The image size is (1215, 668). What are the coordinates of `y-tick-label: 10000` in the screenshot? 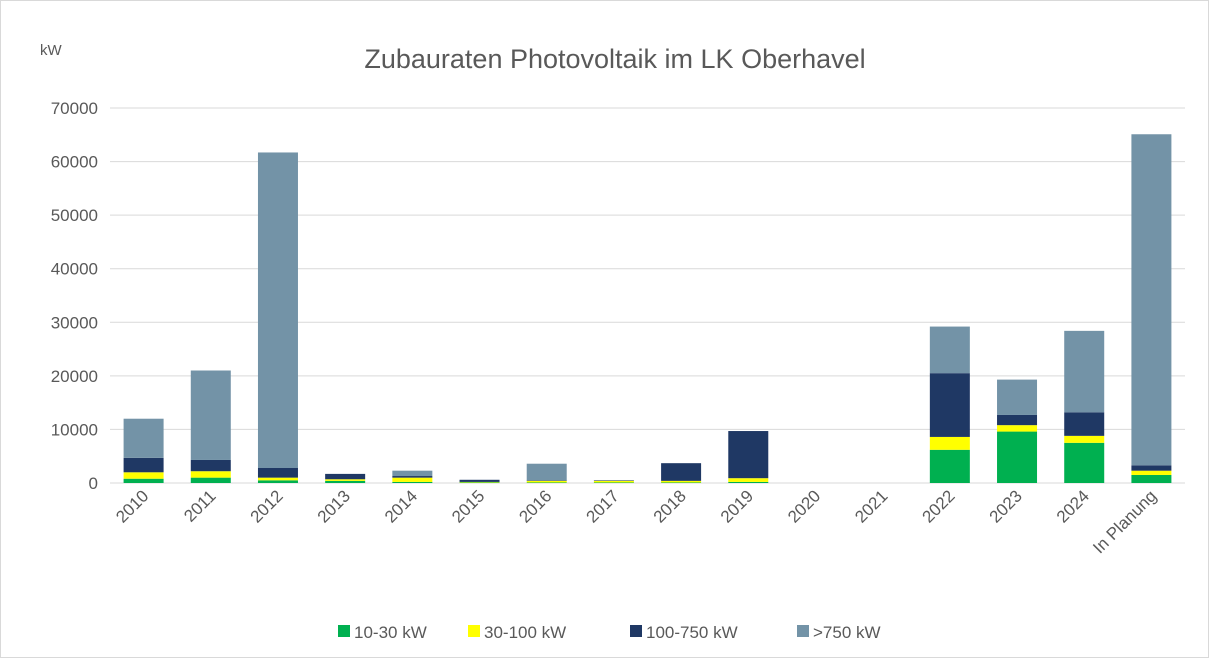 It's located at (74, 429).